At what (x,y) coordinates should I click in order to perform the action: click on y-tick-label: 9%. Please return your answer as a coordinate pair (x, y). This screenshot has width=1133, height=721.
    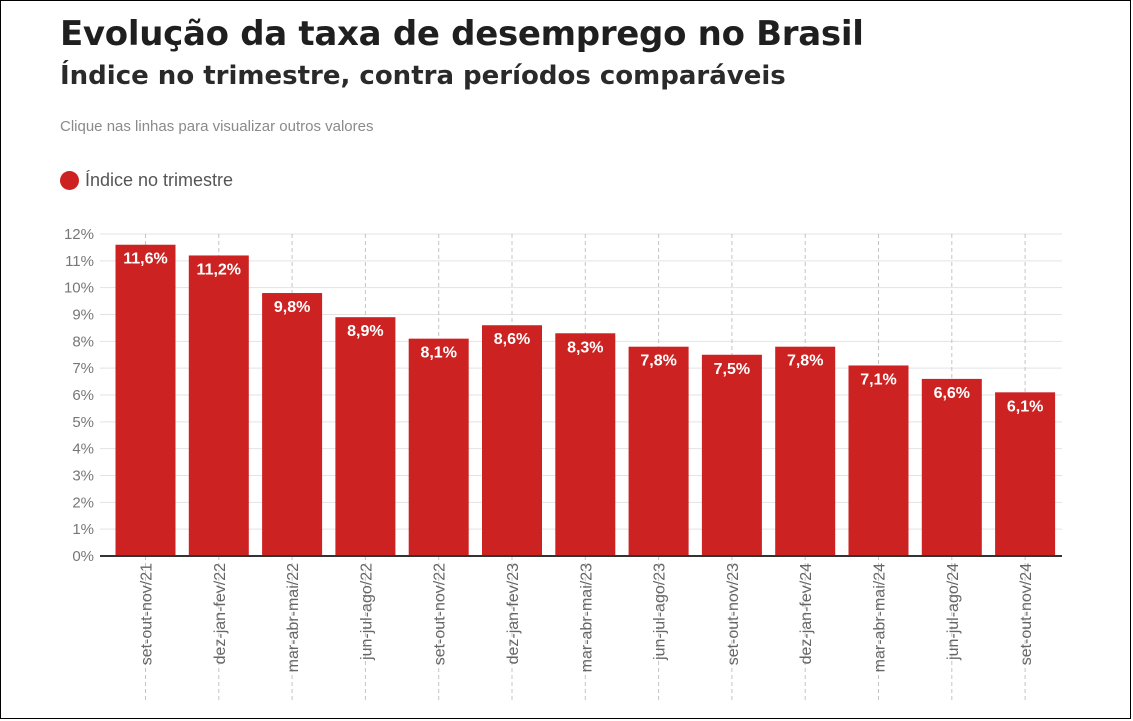
    Looking at the image, I should click on (83, 315).